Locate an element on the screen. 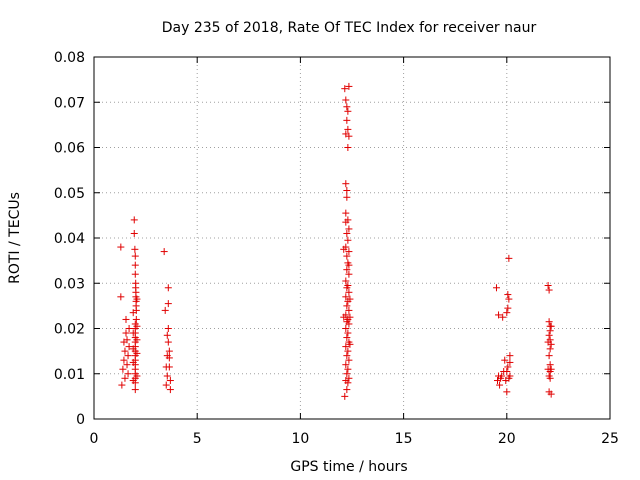 Image resolution: width=640 pixels, height=480 pixels. x-tick-label: 20 is located at coordinates (507, 439).